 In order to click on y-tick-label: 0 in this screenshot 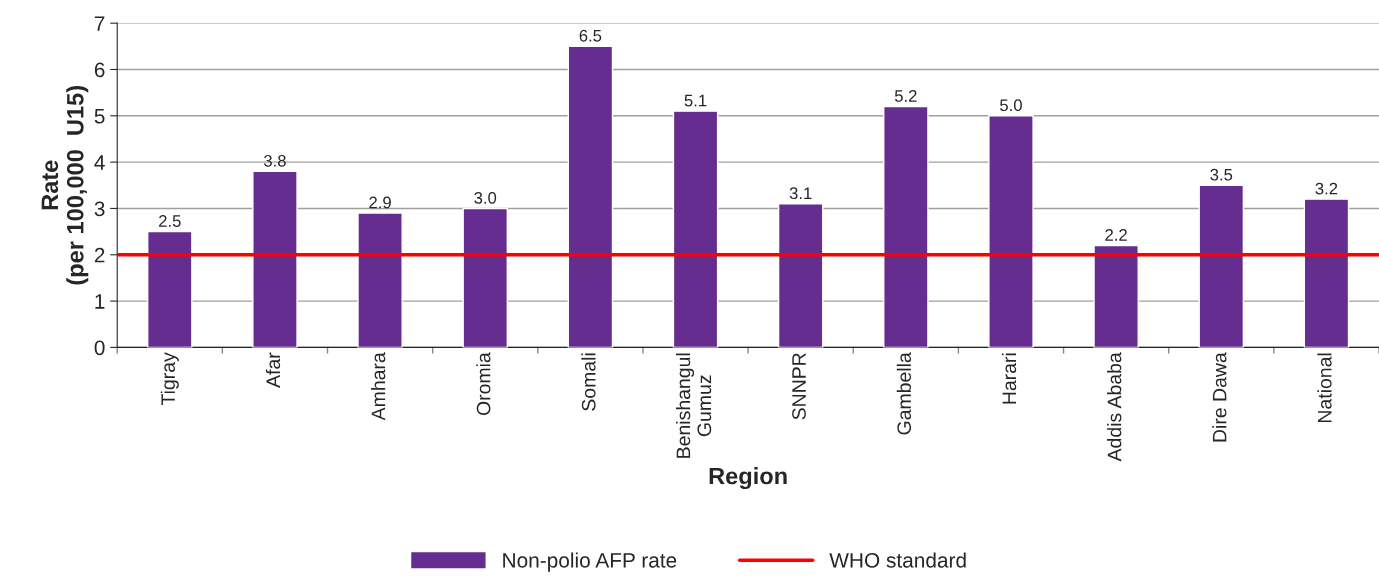, I will do `click(99, 348)`.